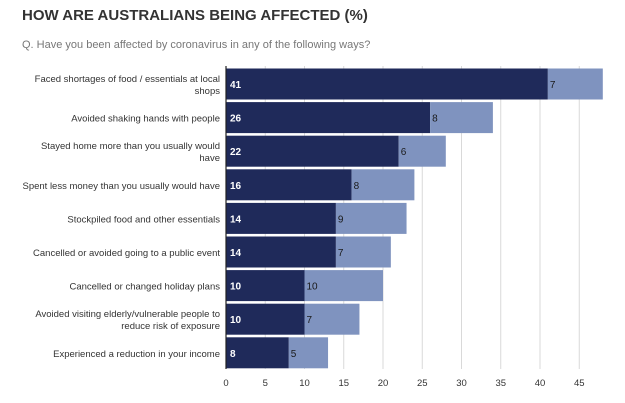 Image resolution: width=625 pixels, height=403 pixels. I want to click on x-tick-label: 10, so click(304, 383).